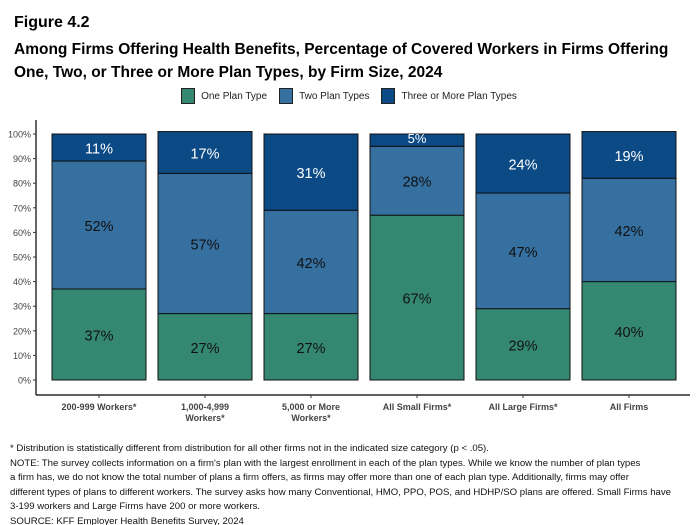 The image size is (698, 525). I want to click on y-tick-label: 90%, so click(22, 159).